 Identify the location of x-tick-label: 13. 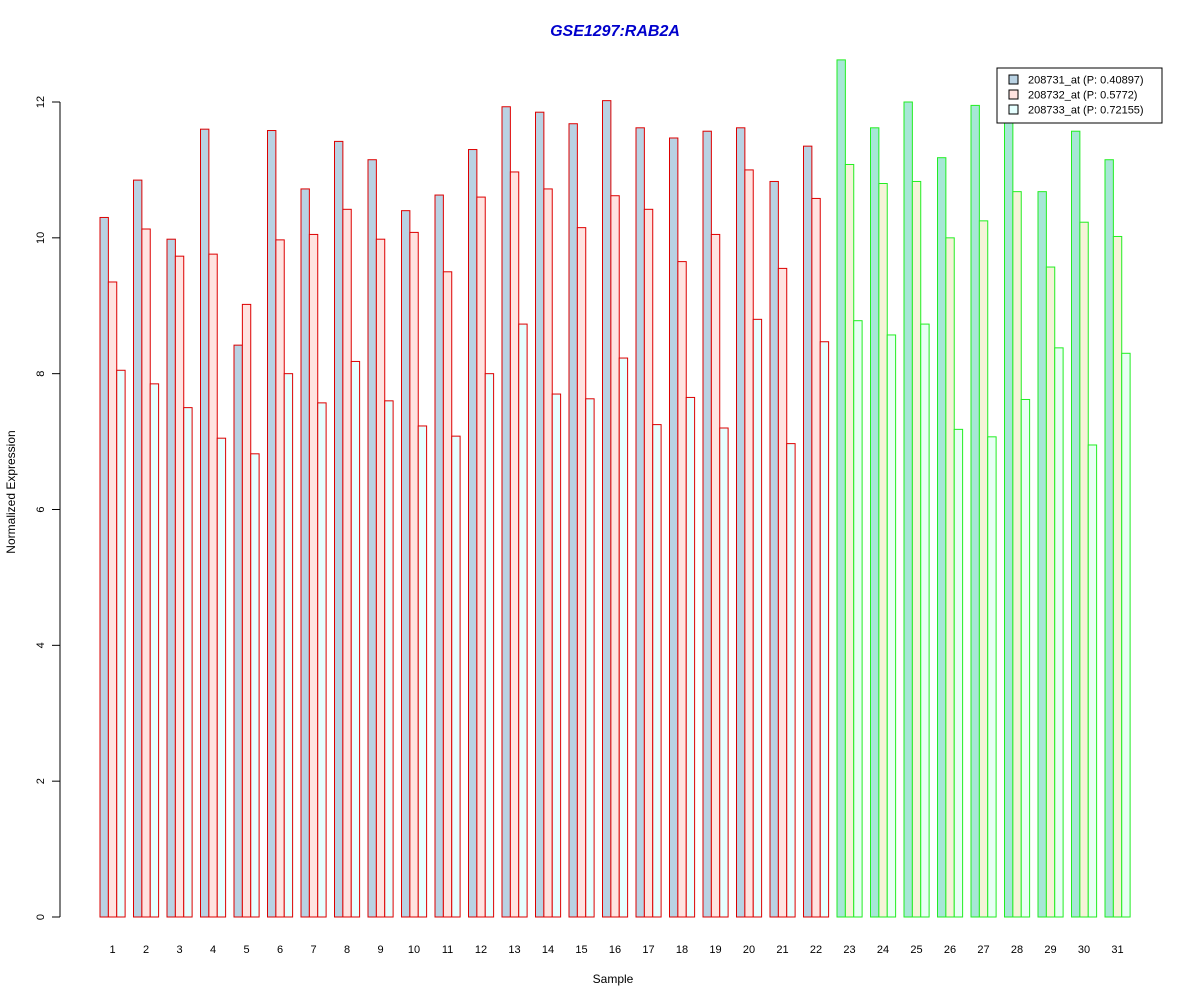
(514, 950).